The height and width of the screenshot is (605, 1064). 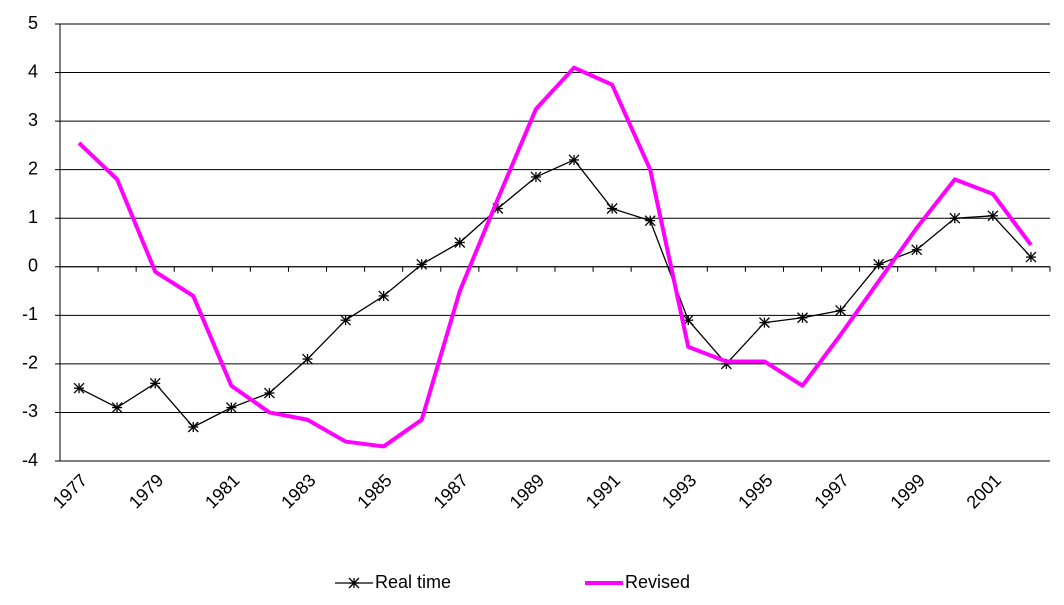 I want to click on legend-label: Revised, so click(x=657, y=582).